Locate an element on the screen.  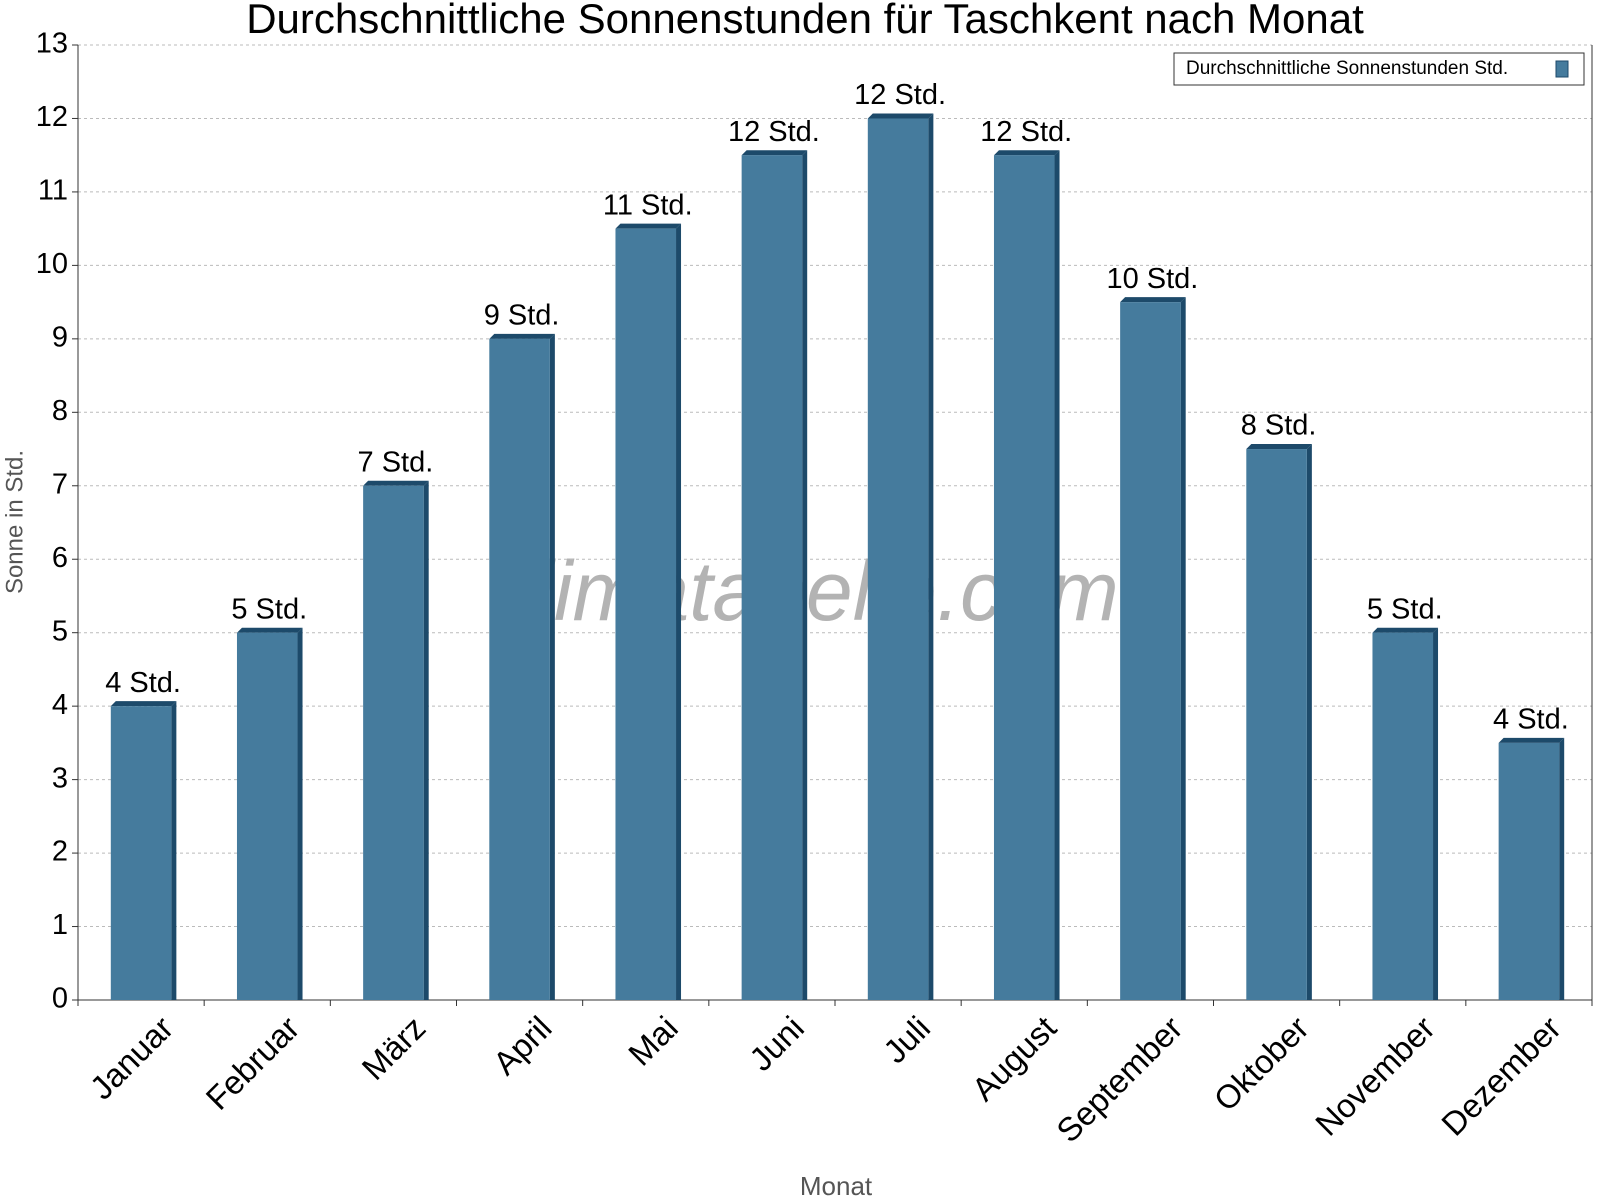
y-axis-title: Sonne in Std. is located at coordinates (14, 522).